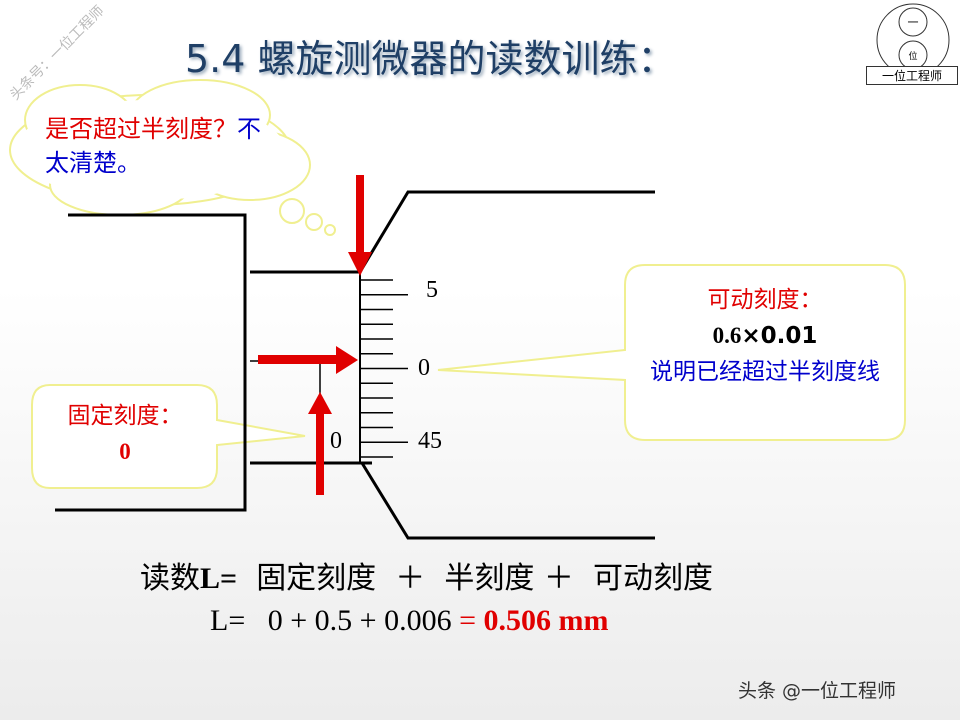 The image size is (960, 720). Describe the element at coordinates (912, 56) in the screenshot. I see `svg-text: 位` at that location.